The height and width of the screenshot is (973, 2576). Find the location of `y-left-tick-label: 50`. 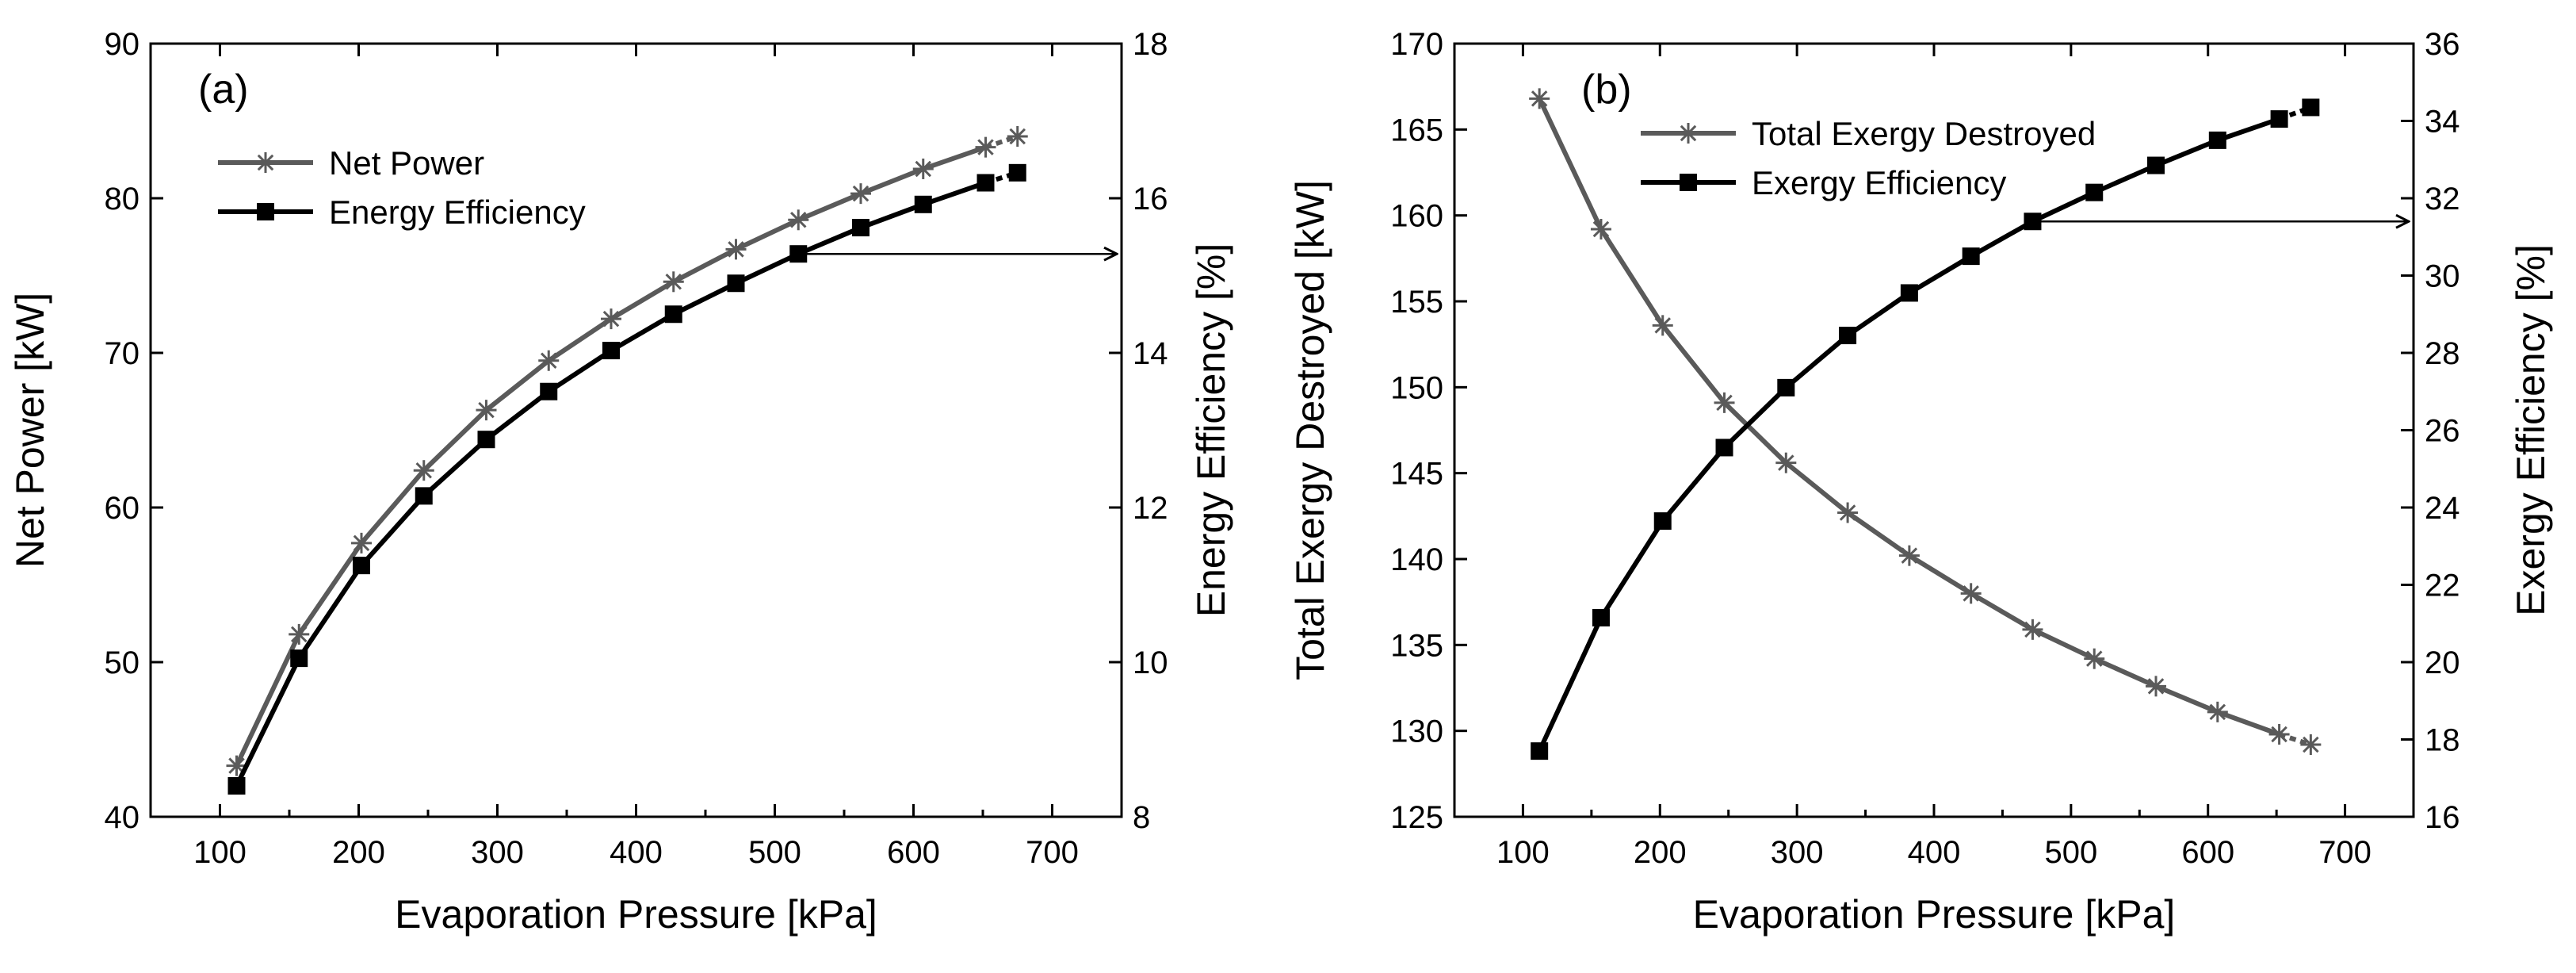

y-left-tick-label: 50 is located at coordinates (123, 663).